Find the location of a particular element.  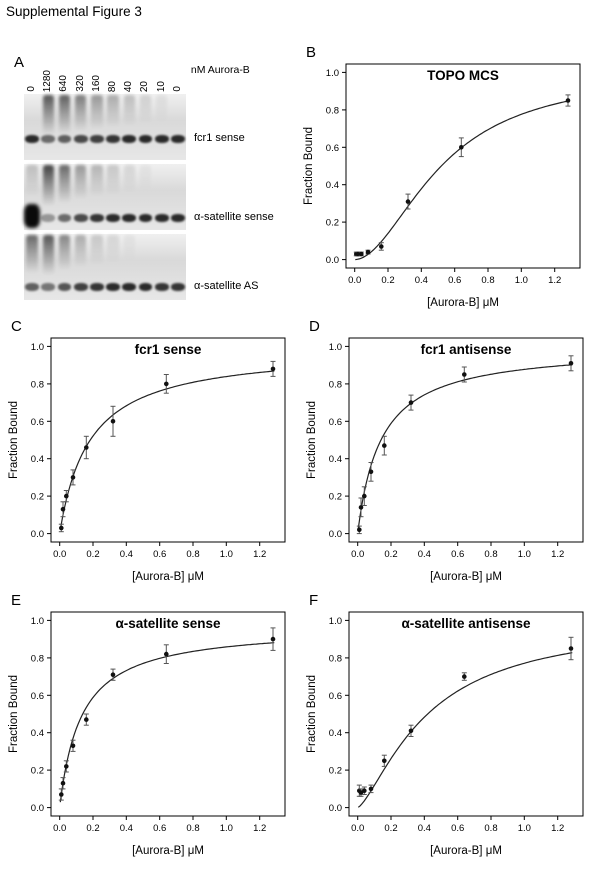

x-tick-label: 1.2 is located at coordinates (259, 554).